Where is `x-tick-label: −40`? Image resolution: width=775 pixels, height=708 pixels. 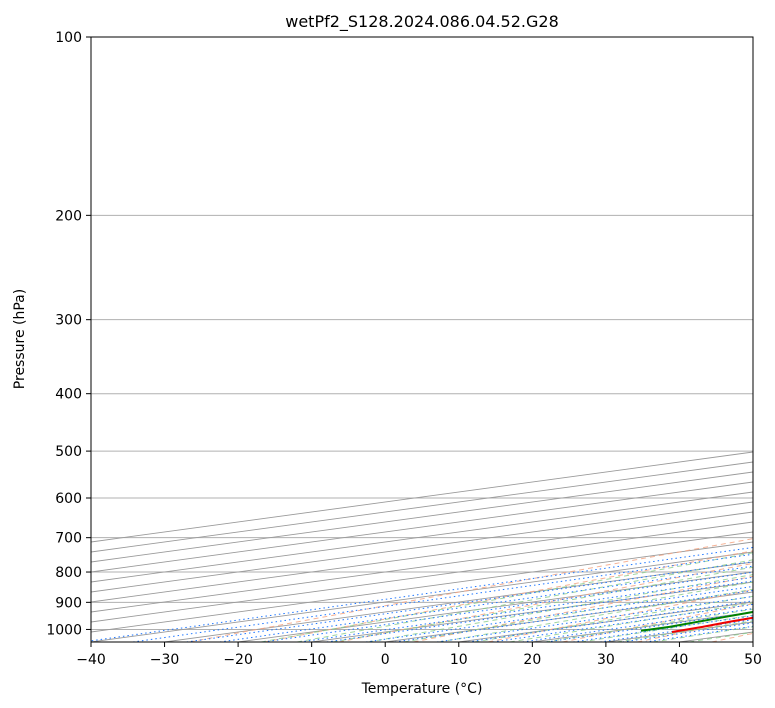 x-tick-label: −40 is located at coordinates (91, 660).